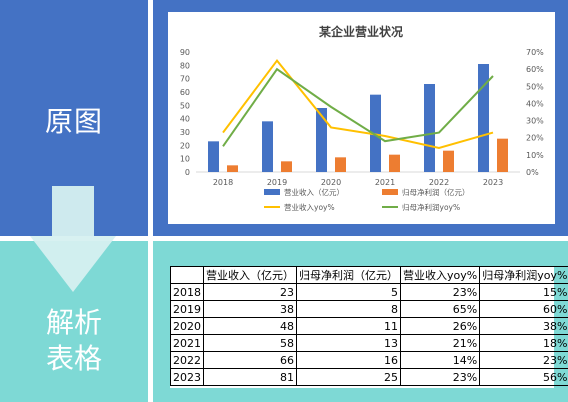 This screenshot has width=568, height=402. I want to click on table-cell: 38, so click(250, 309).